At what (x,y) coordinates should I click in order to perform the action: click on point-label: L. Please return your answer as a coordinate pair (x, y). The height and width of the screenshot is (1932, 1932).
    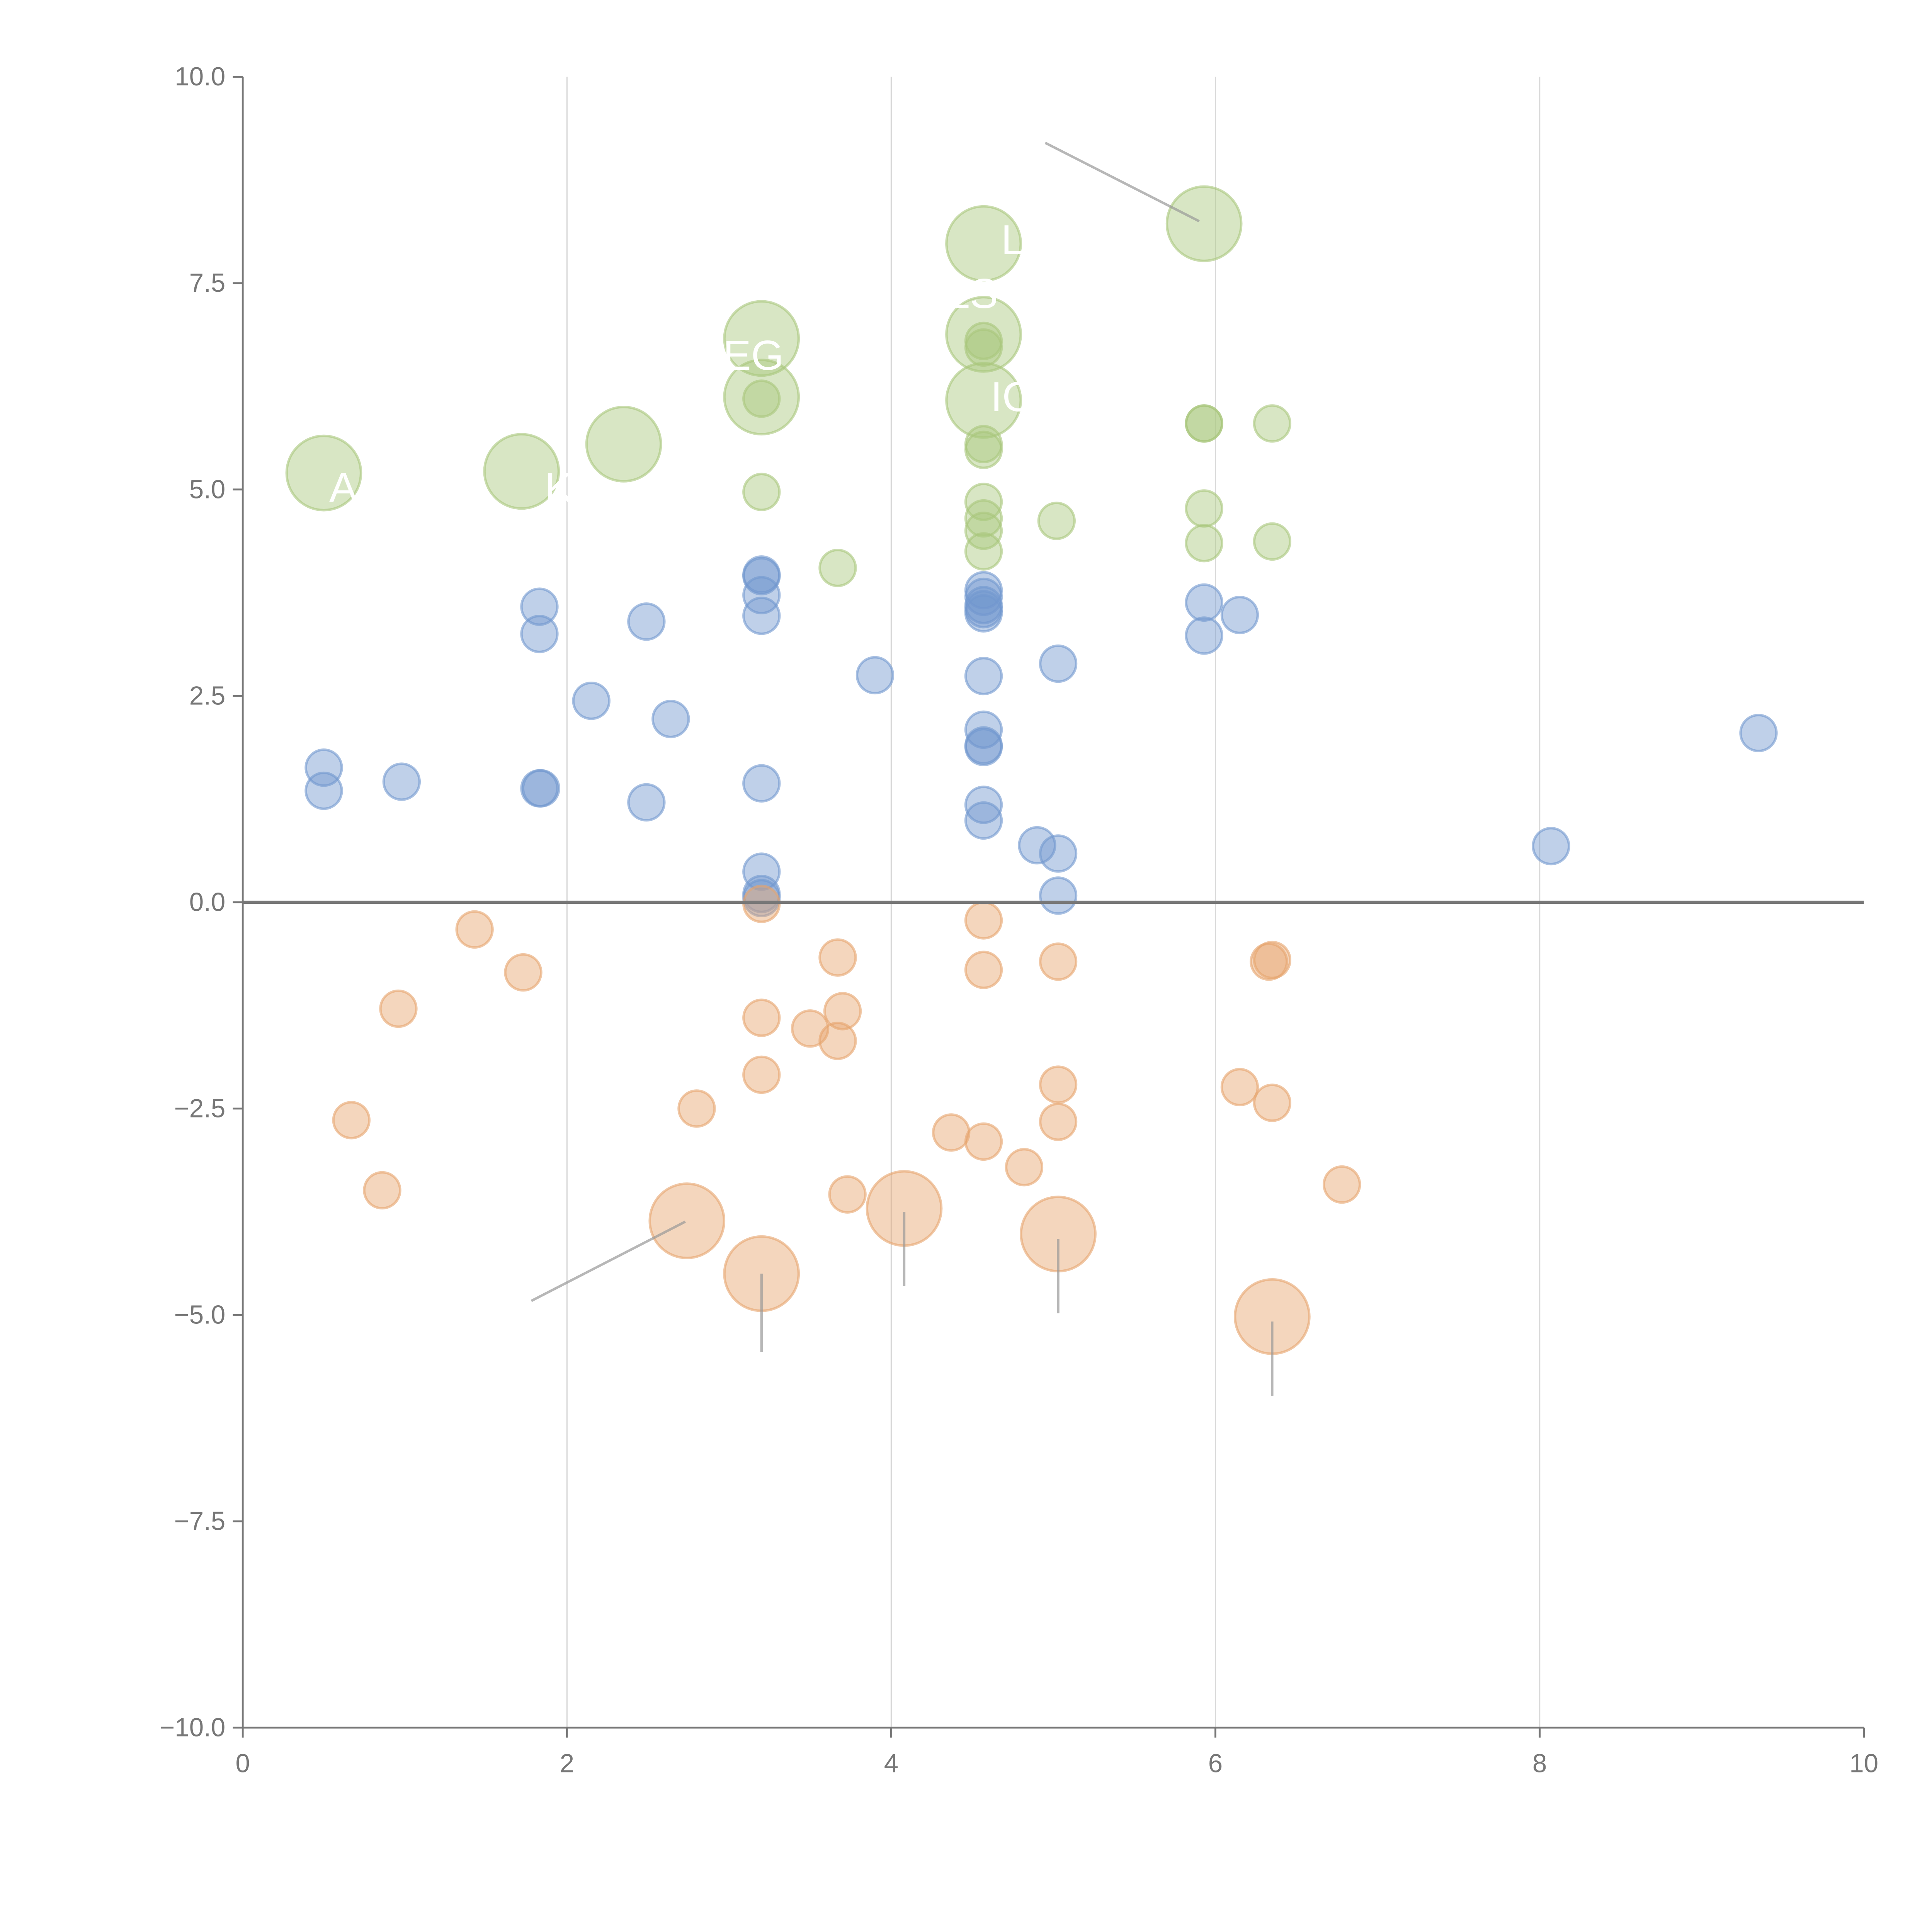
    Looking at the image, I should click on (1013, 240).